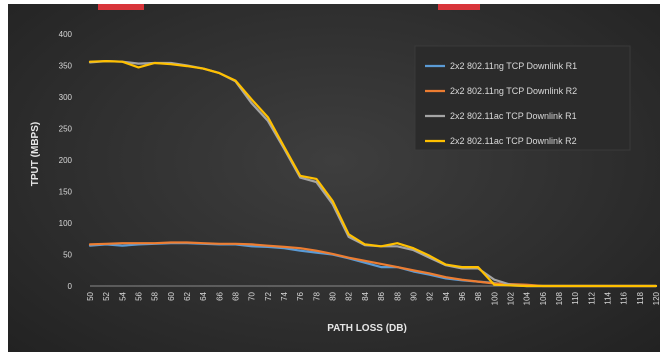 This screenshot has height=356, width=666. What do you see at coordinates (575, 297) in the screenshot?
I see `x-tick-label: 110` at bounding box center [575, 297].